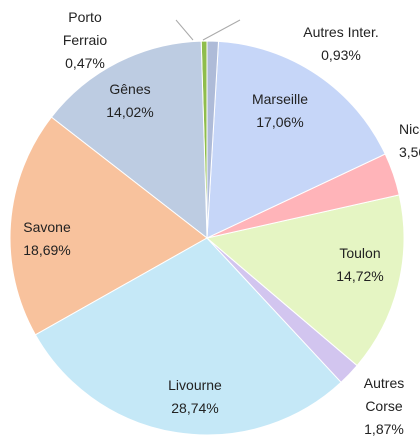 The width and height of the screenshot is (420, 438). Describe the element at coordinates (130, 112) in the screenshot. I see `value-label: 14,02%` at that location.